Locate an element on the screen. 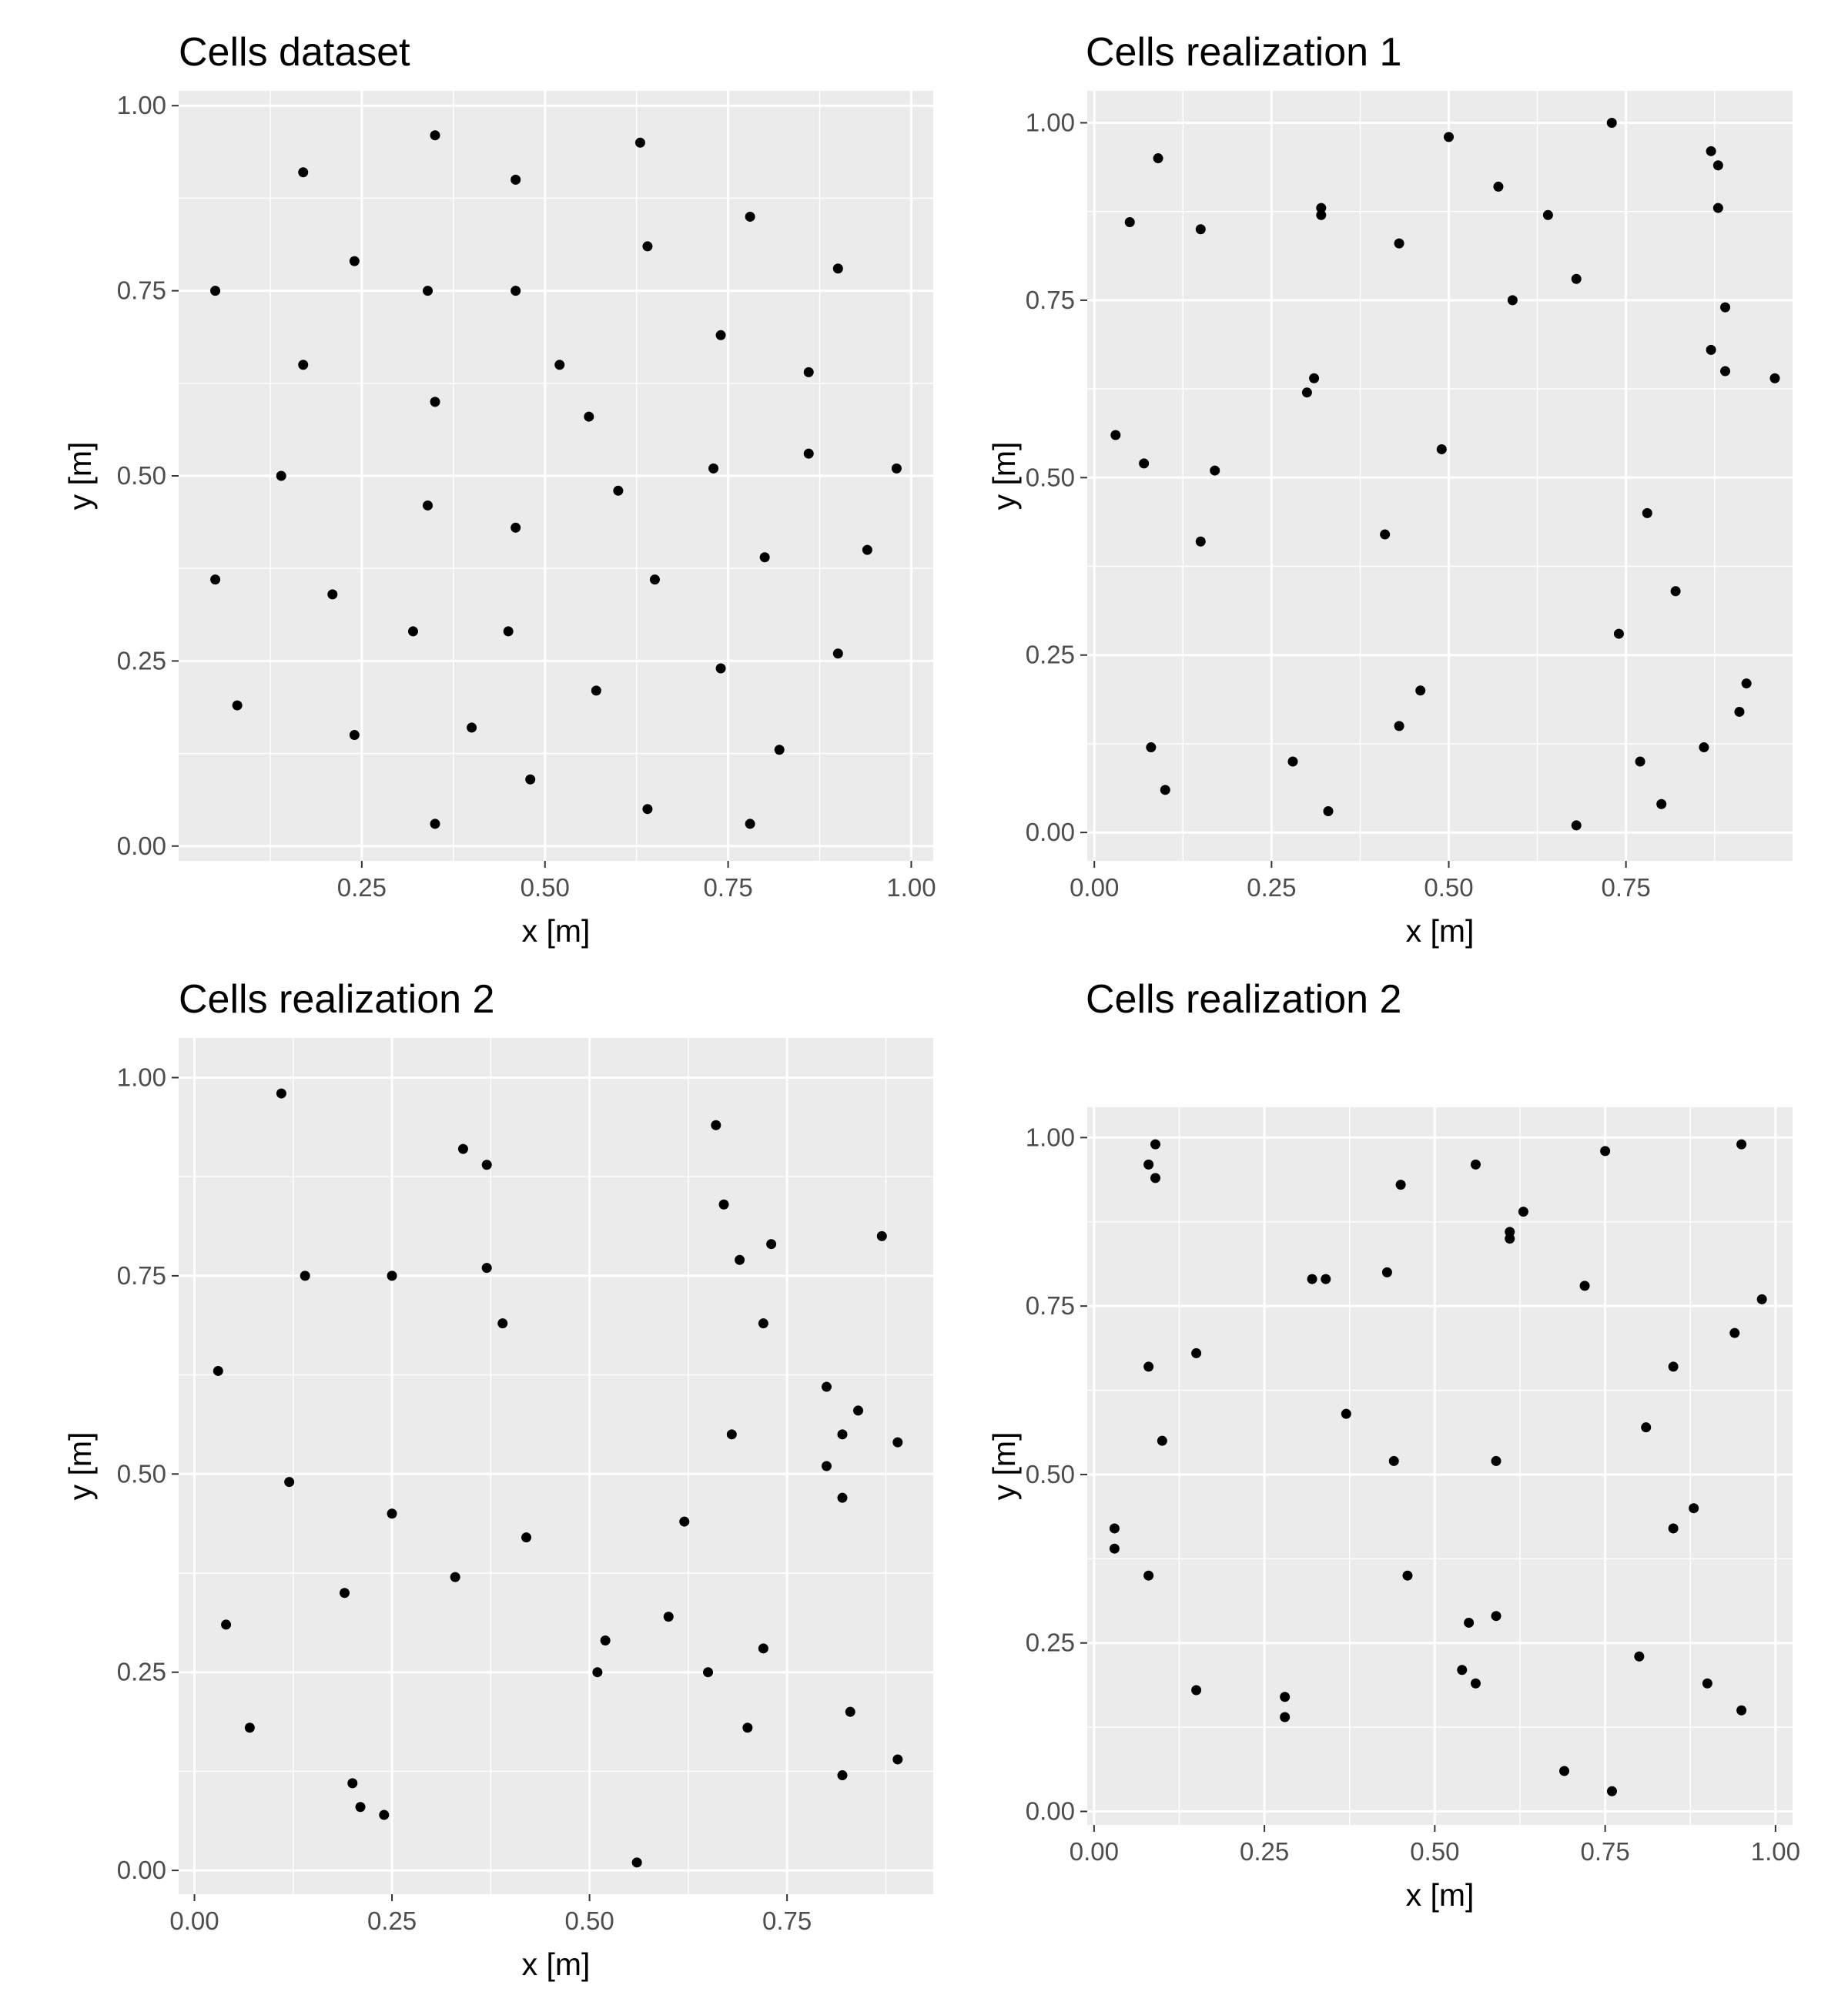 Image resolution: width=1848 pixels, height=2002 pixels. x-tick-label: 0.00 is located at coordinates (1094, 887).